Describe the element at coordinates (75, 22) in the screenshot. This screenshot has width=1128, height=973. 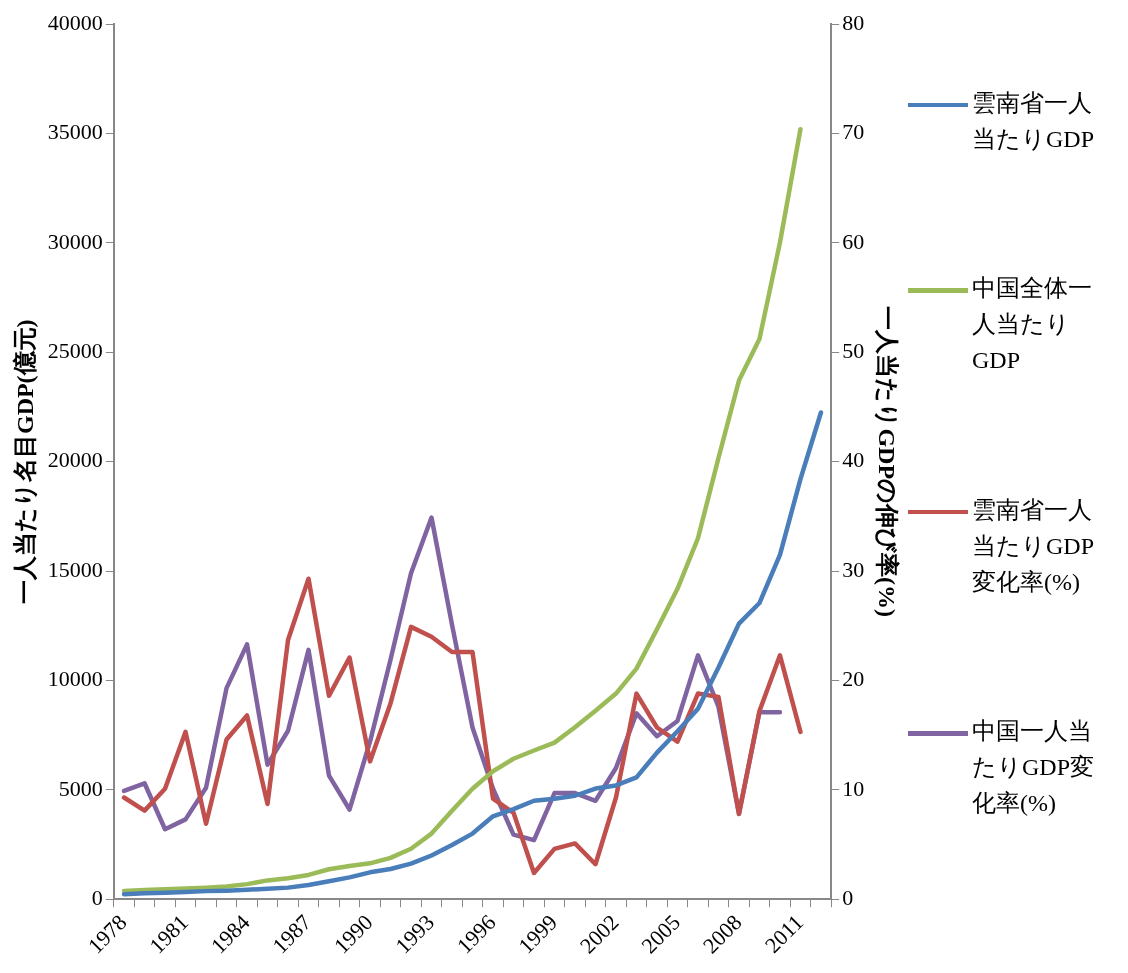
I see `y-tick-label: 40000` at that location.